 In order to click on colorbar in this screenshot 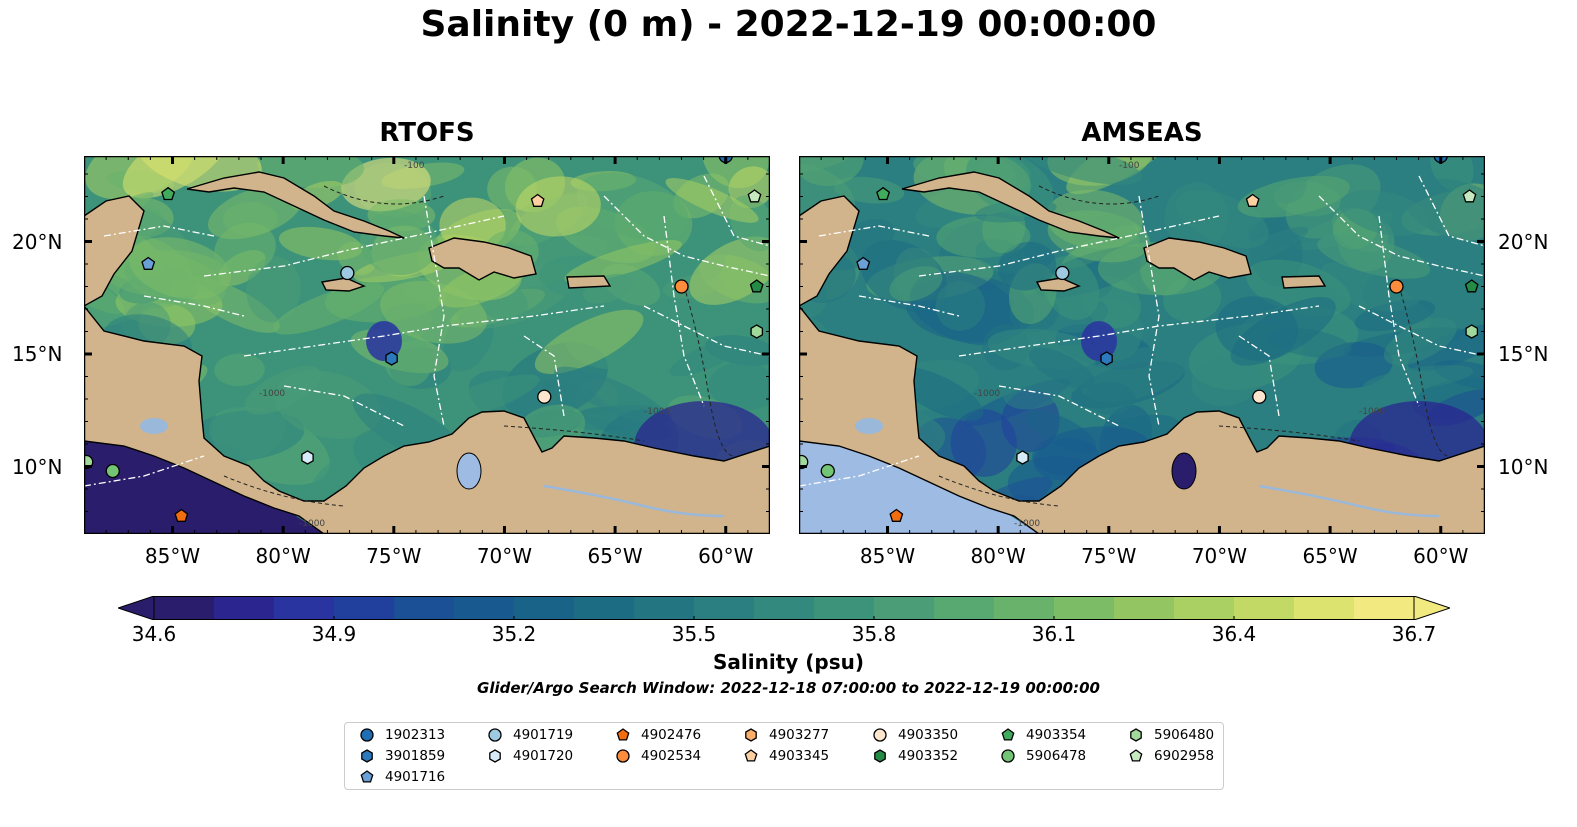, I will do `click(784, 608)`.